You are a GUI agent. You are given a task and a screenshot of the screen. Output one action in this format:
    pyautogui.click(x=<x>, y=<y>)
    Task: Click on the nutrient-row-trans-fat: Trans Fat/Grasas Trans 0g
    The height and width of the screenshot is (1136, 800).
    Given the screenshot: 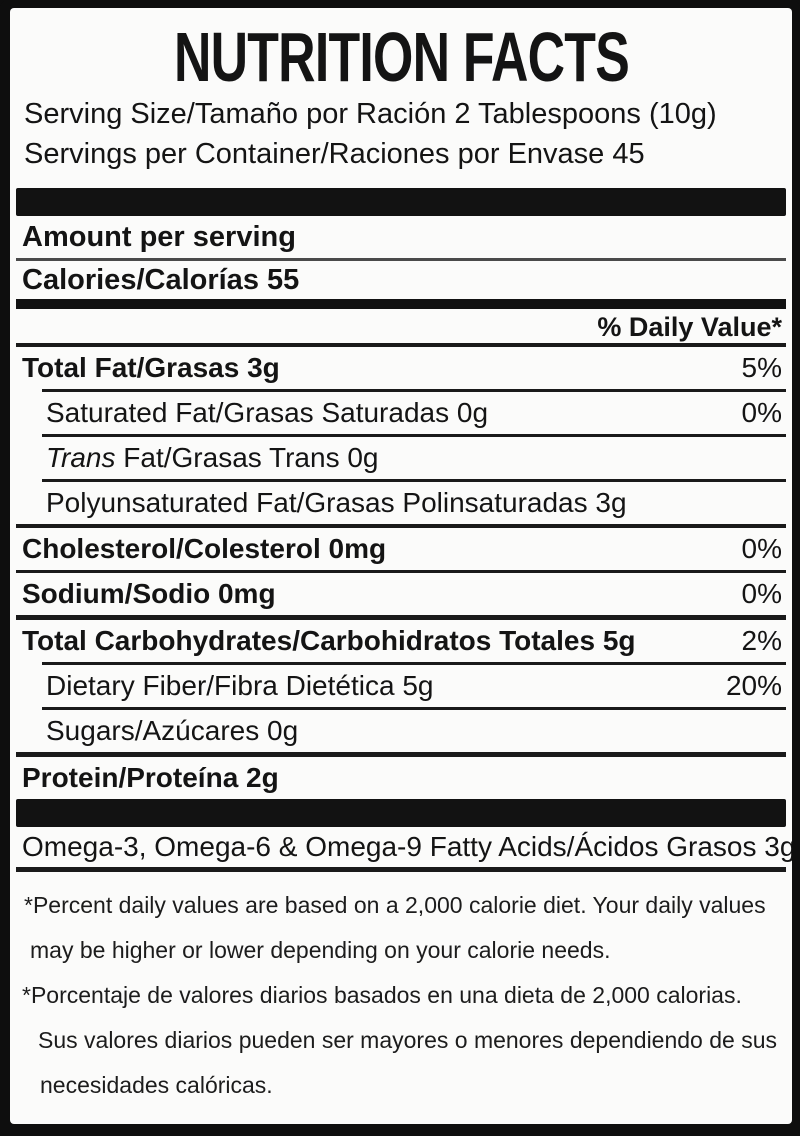 What is the action you would take?
    pyautogui.click(x=401, y=458)
    